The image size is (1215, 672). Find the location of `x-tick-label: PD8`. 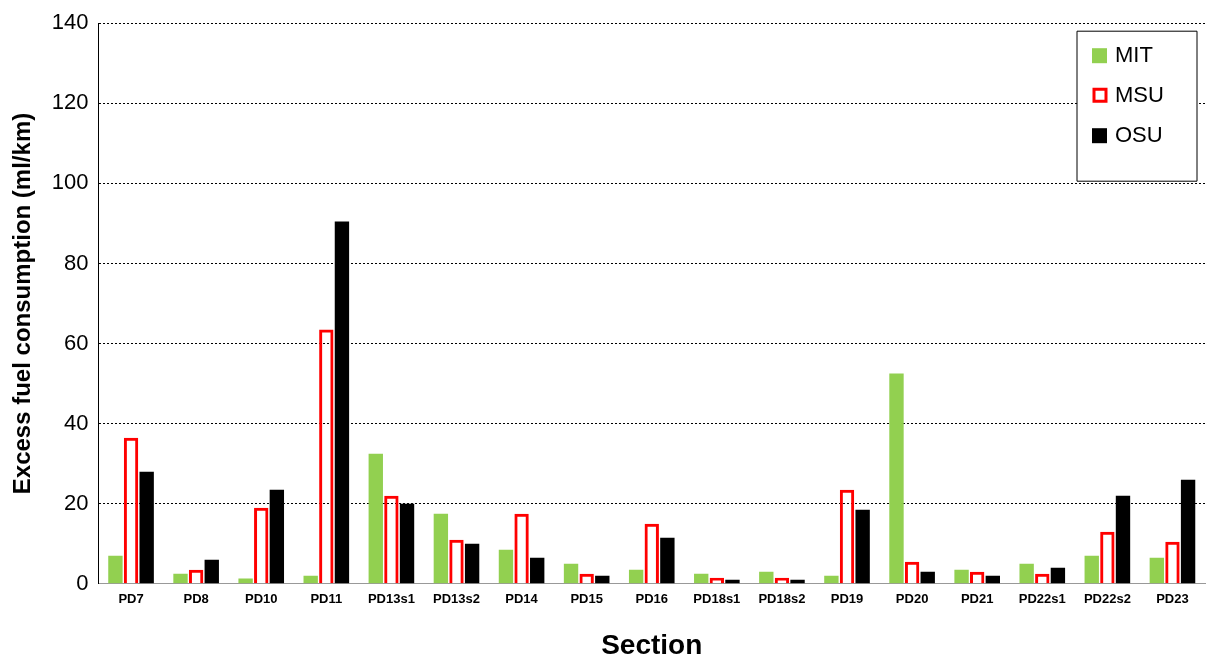

x-tick-label: PD8 is located at coordinates (196, 599).